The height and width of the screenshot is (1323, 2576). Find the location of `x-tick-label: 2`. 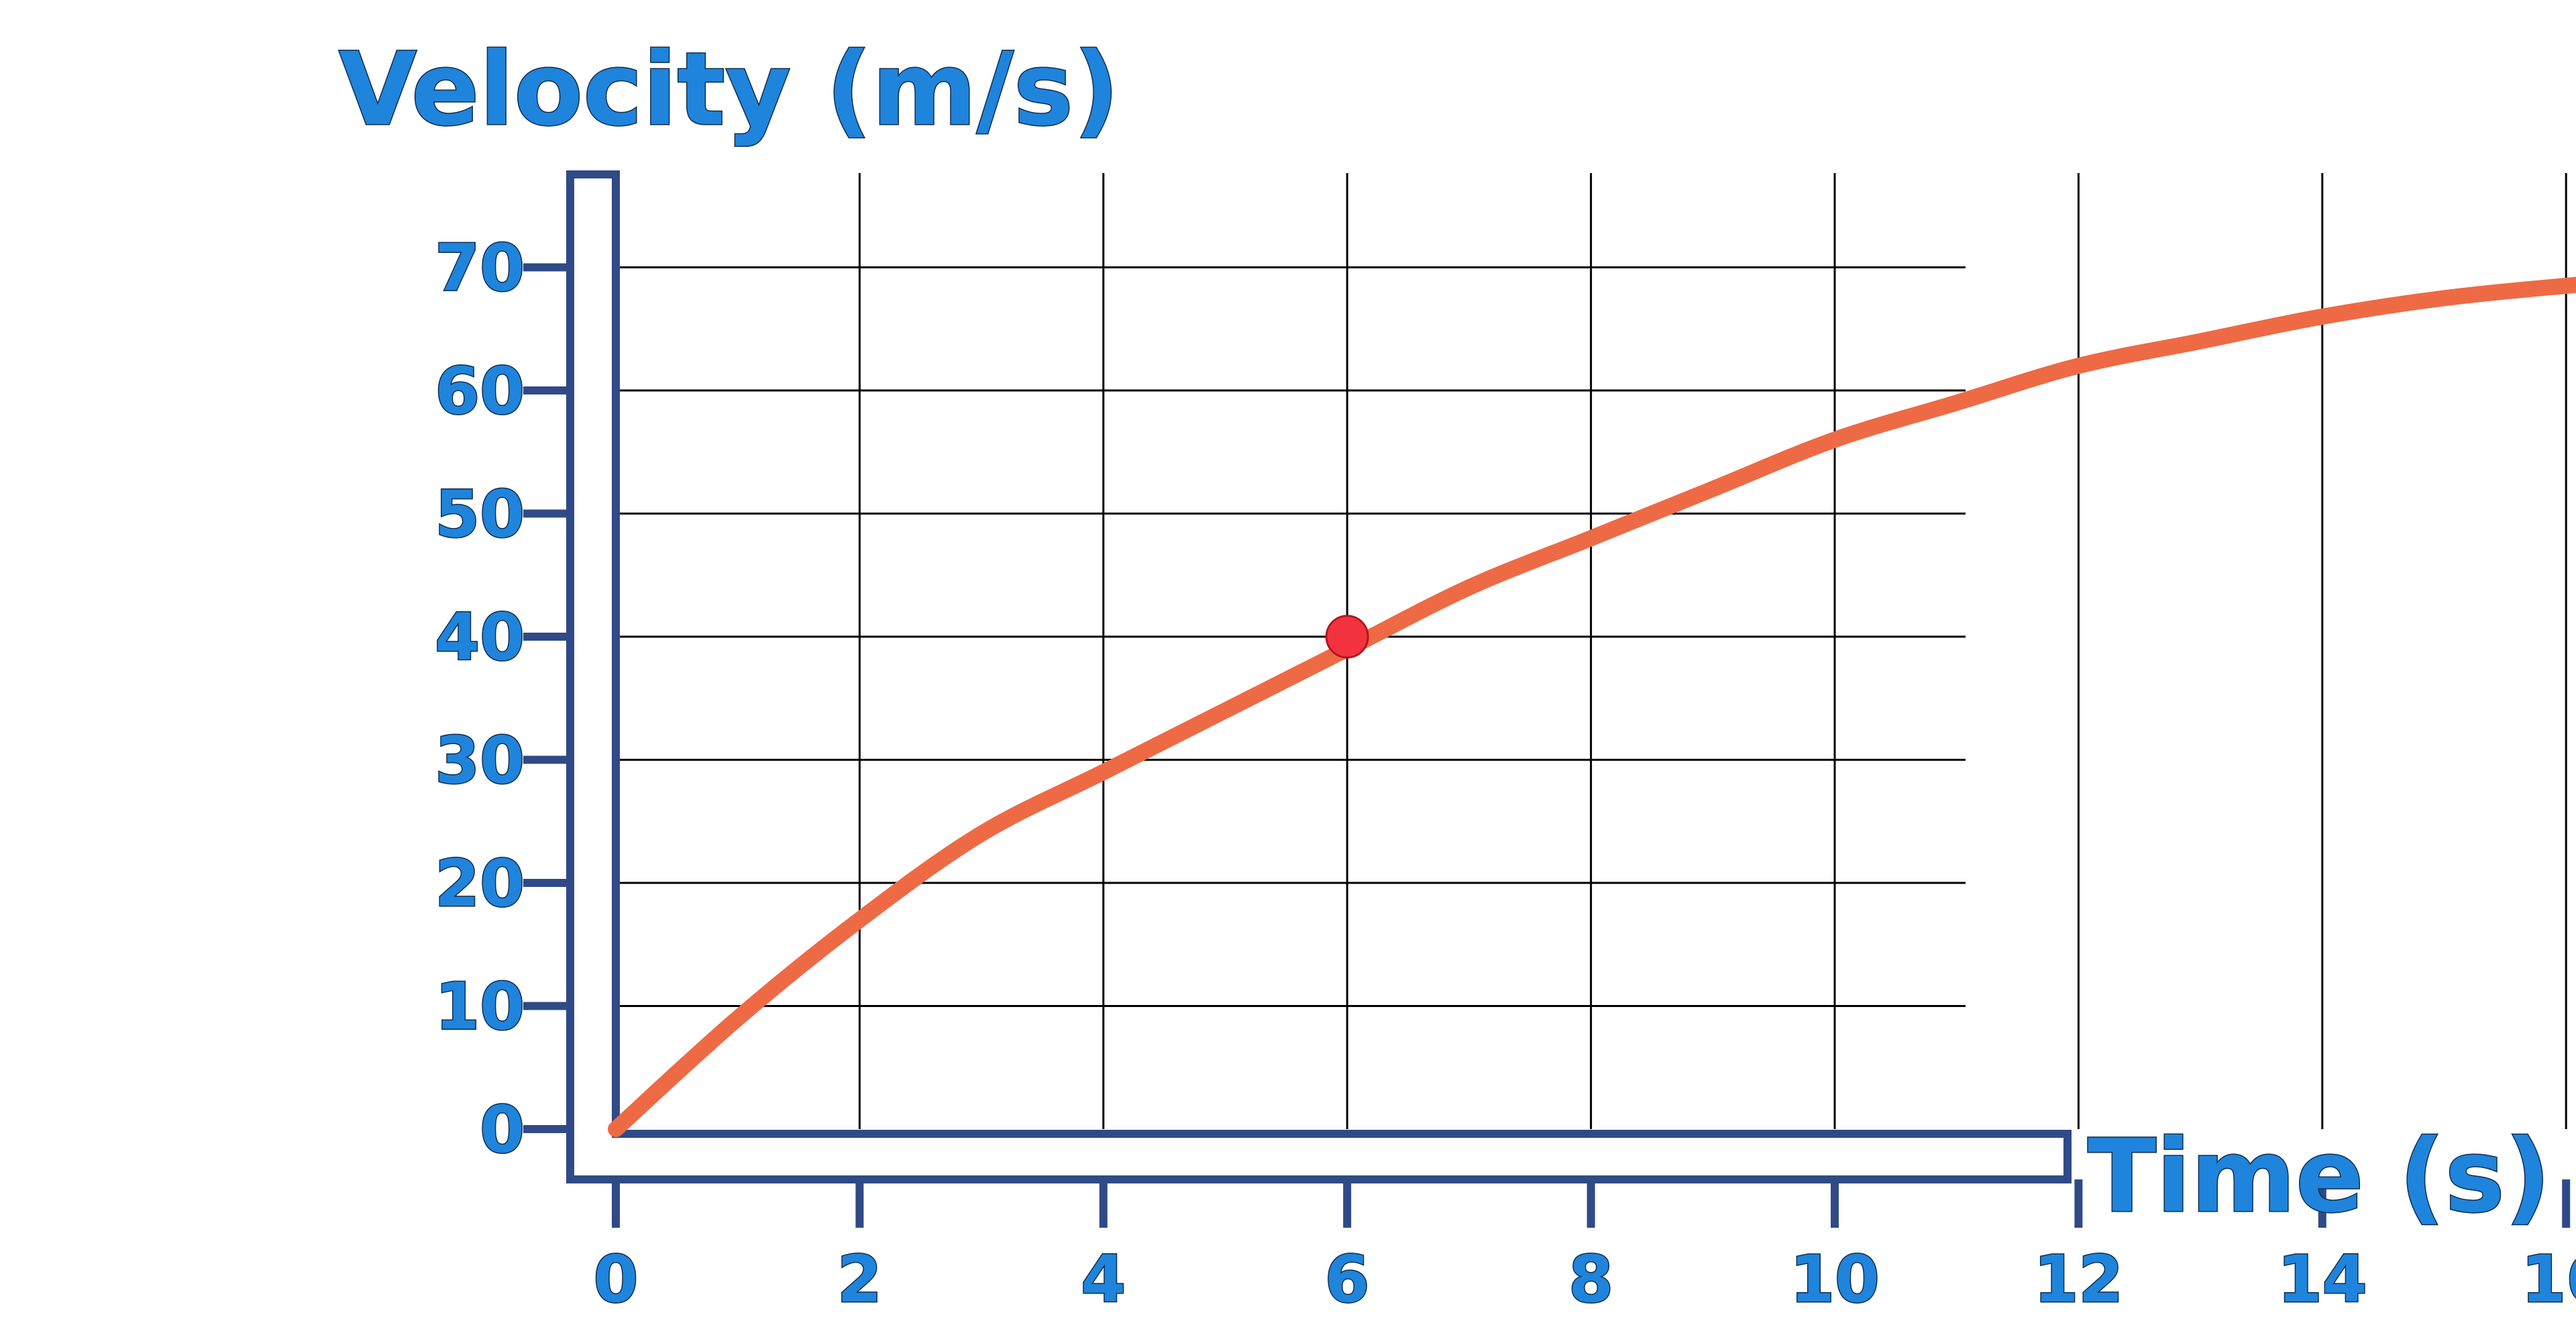

x-tick-label: 2 is located at coordinates (859, 1279).